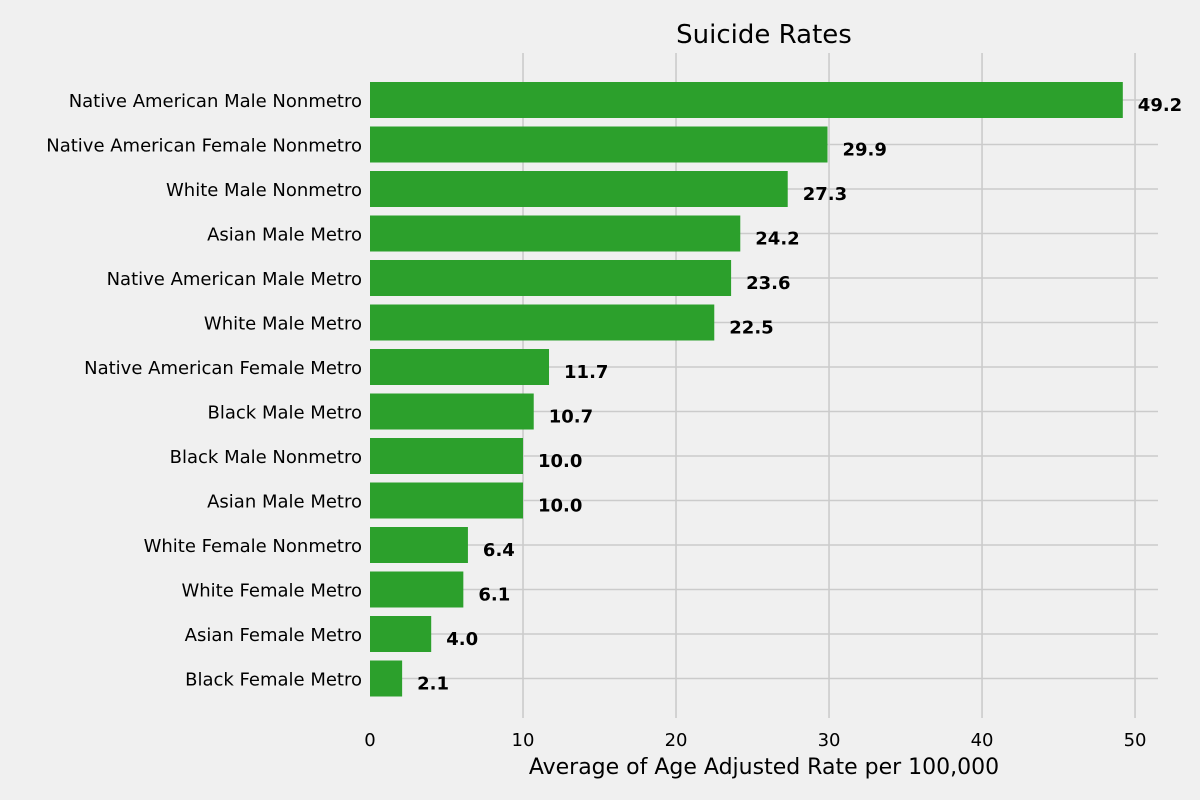  Describe the element at coordinates (223, 368) in the screenshot. I see `category-label: Native American Female Metro` at that location.